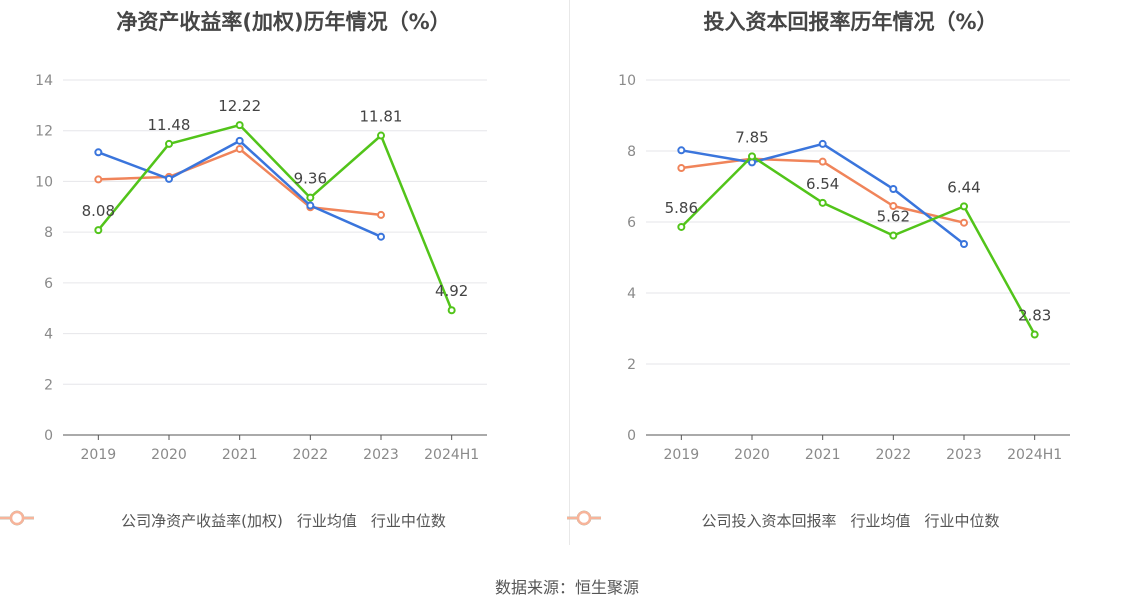  I want to click on data-label: 11.81, so click(381, 117).